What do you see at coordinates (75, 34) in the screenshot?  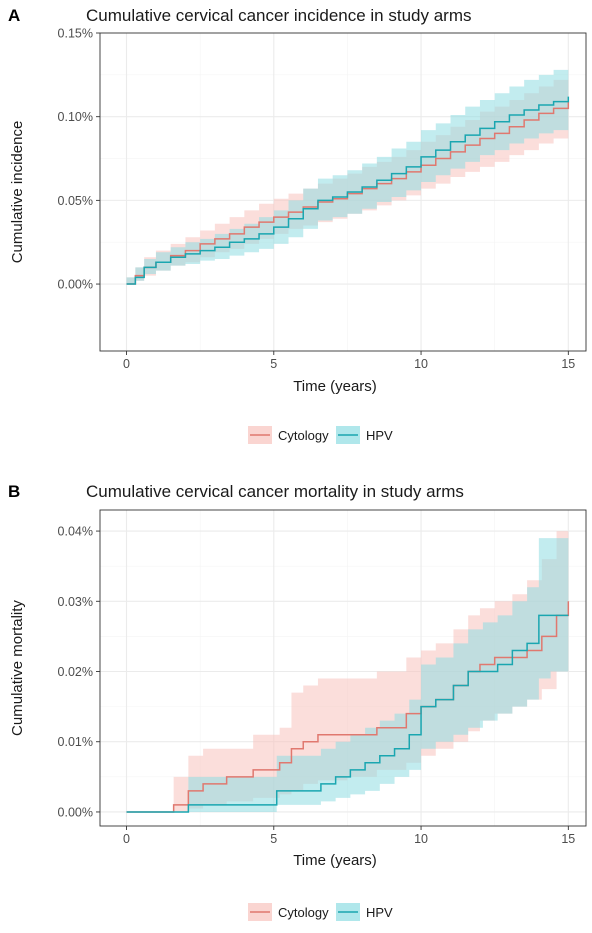 I see `y-tick-label: 0.15%` at bounding box center [75, 34].